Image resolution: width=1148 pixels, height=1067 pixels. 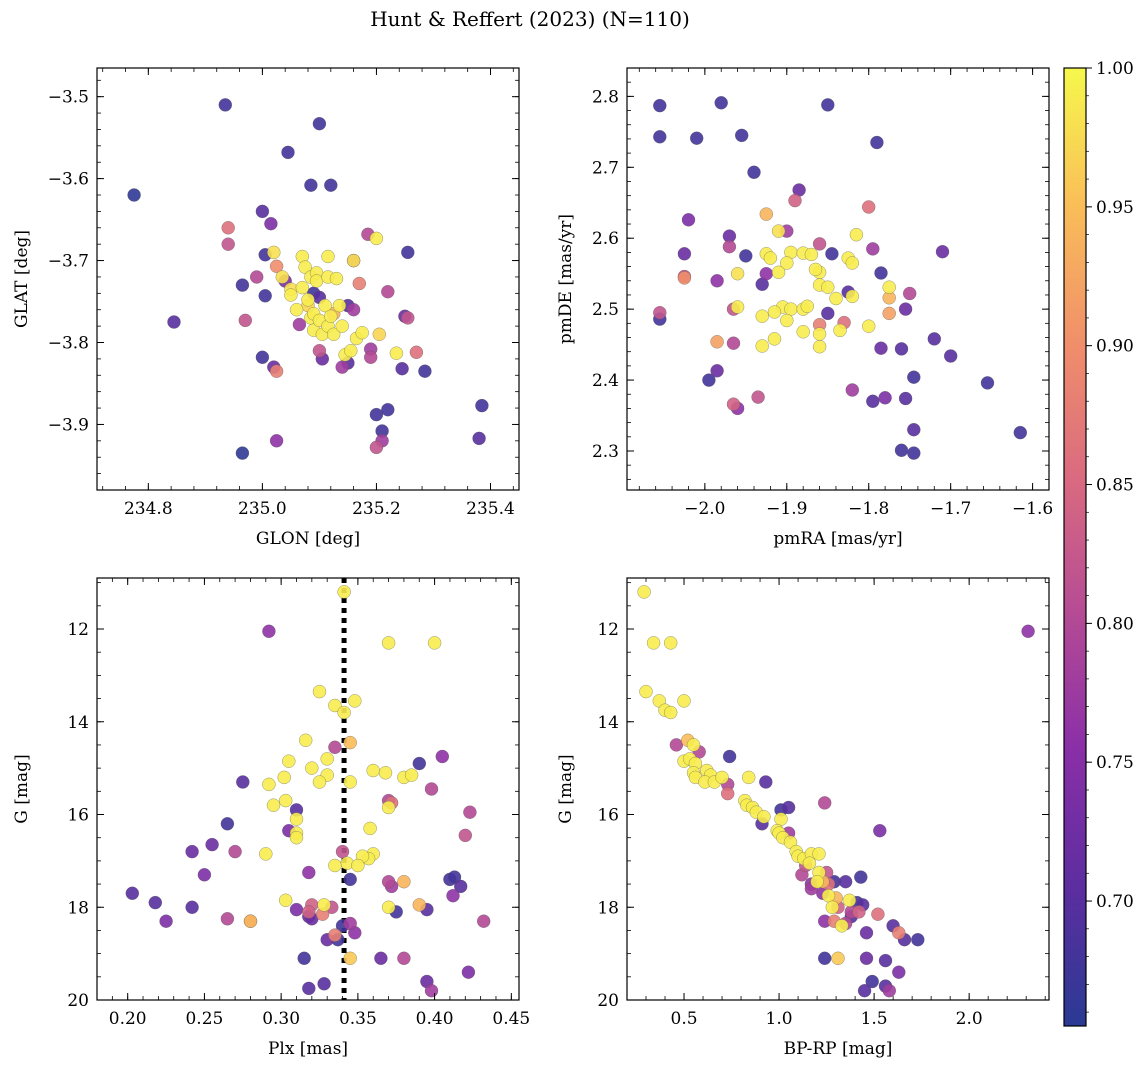 What do you see at coordinates (1032, 509) in the screenshot?
I see `x-tick-label: −1.6` at bounding box center [1032, 509].